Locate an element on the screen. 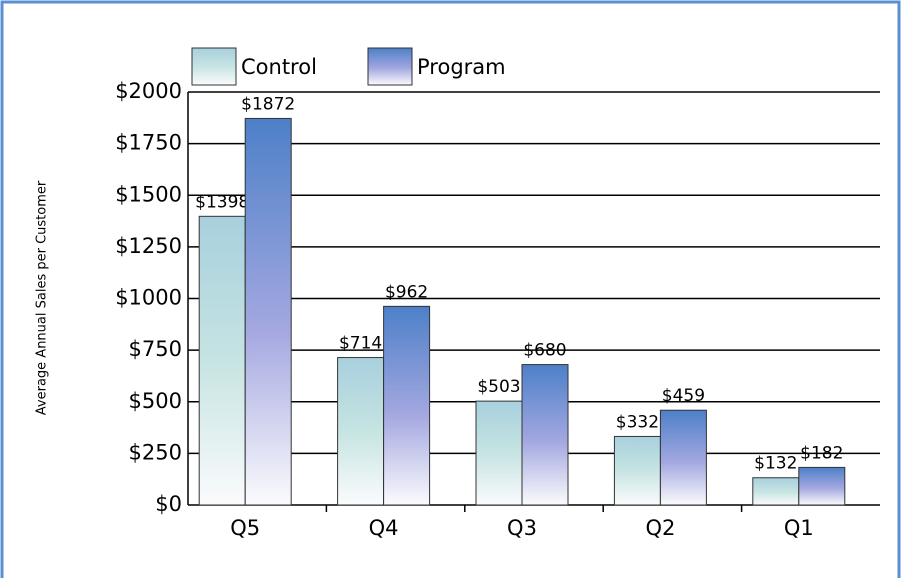 This screenshot has width=902, height=578. value-label: $962 is located at coordinates (406, 292).